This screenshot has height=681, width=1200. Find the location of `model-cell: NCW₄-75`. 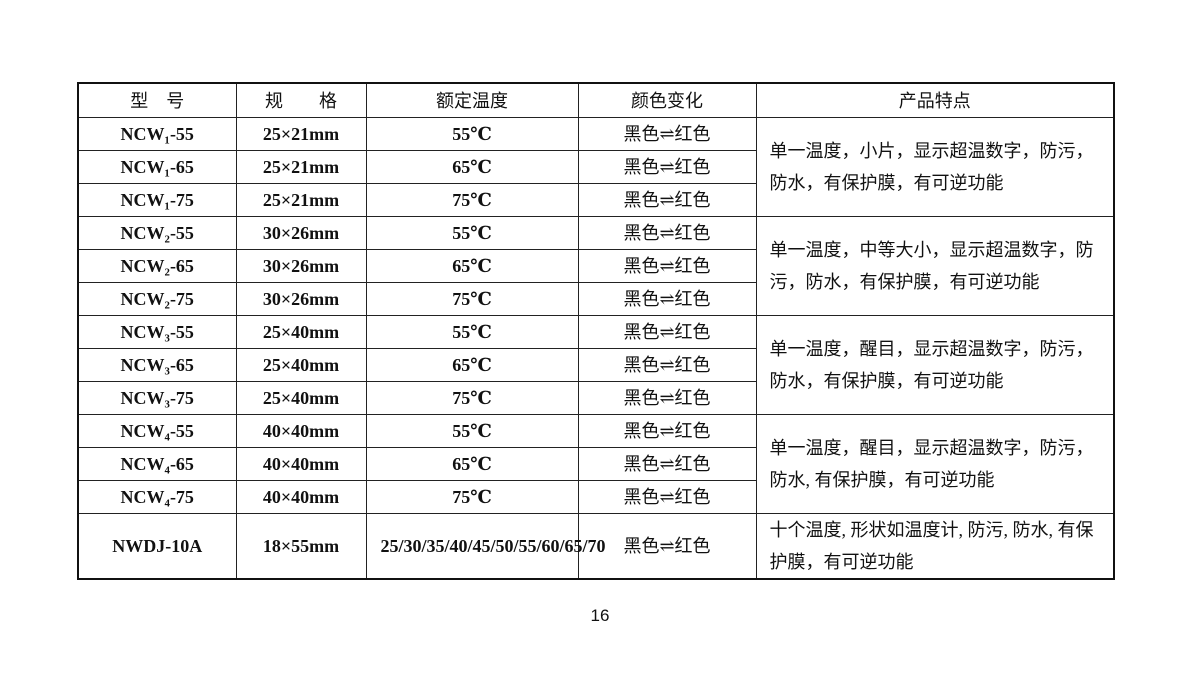

model-cell: NCW₄-75 is located at coordinates (157, 497).